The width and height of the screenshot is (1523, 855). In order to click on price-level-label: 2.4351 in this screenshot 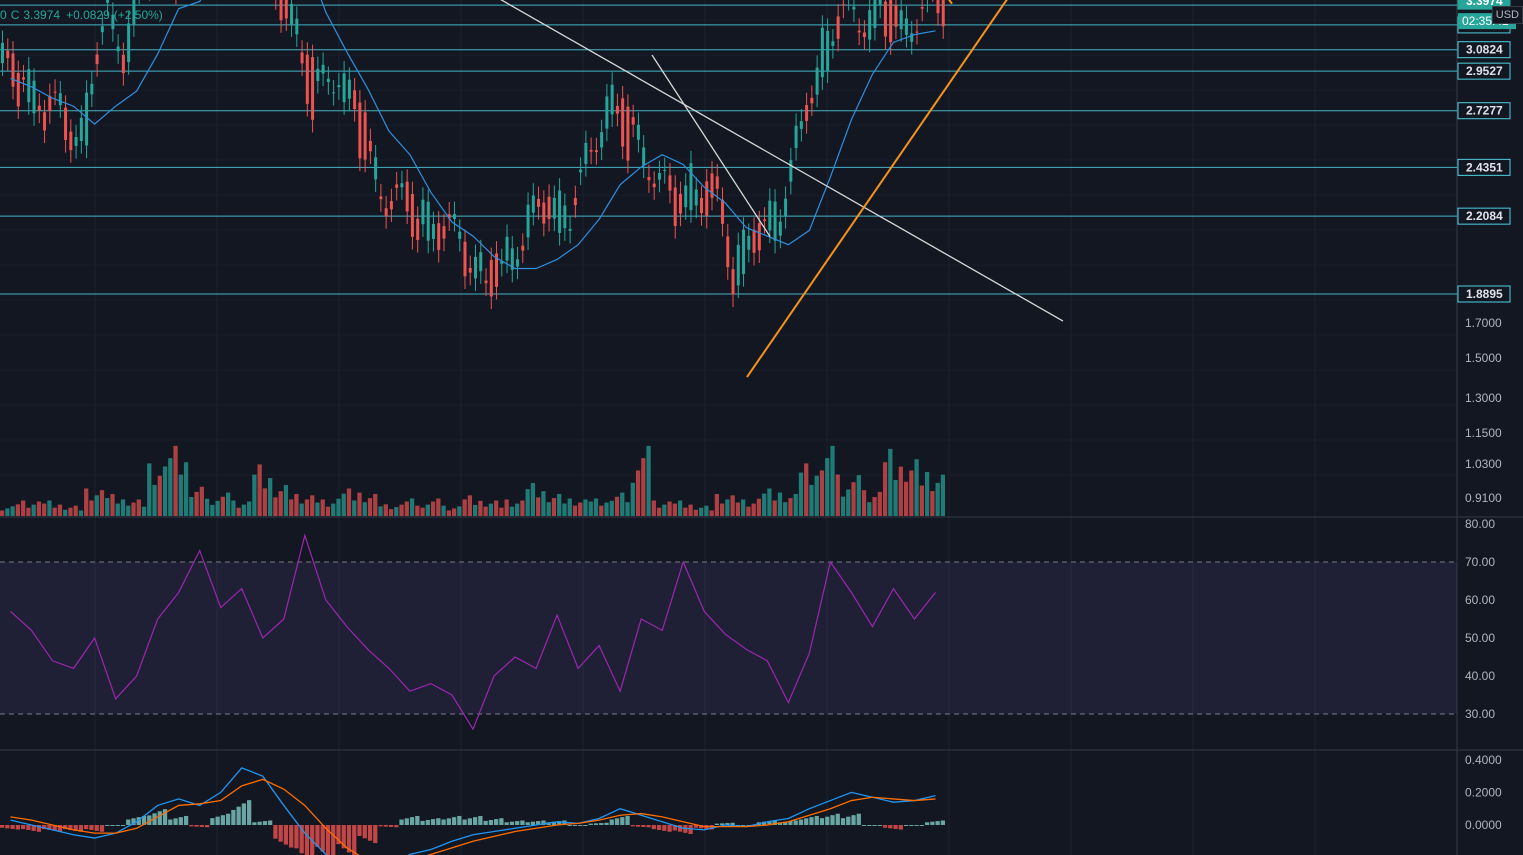, I will do `click(1484, 167)`.